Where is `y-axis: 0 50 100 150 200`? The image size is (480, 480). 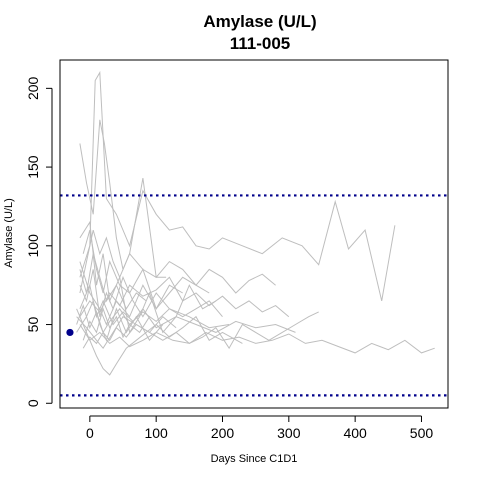 y-axis: 0 50 100 150 200 is located at coordinates (39, 241).